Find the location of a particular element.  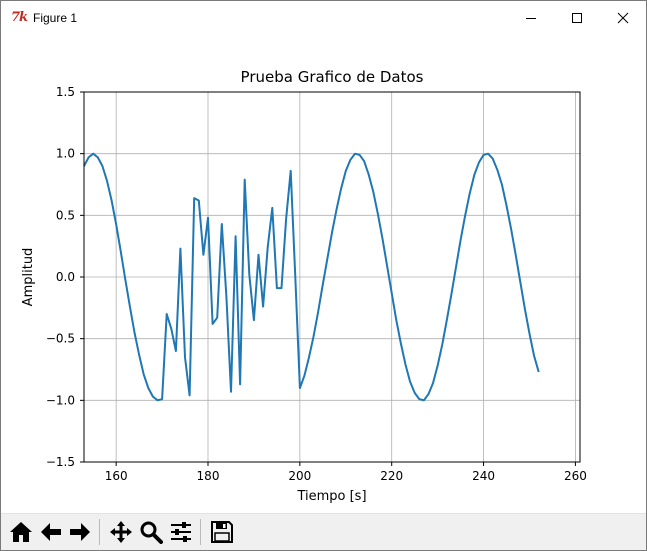

home-button is located at coordinates (21, 532).